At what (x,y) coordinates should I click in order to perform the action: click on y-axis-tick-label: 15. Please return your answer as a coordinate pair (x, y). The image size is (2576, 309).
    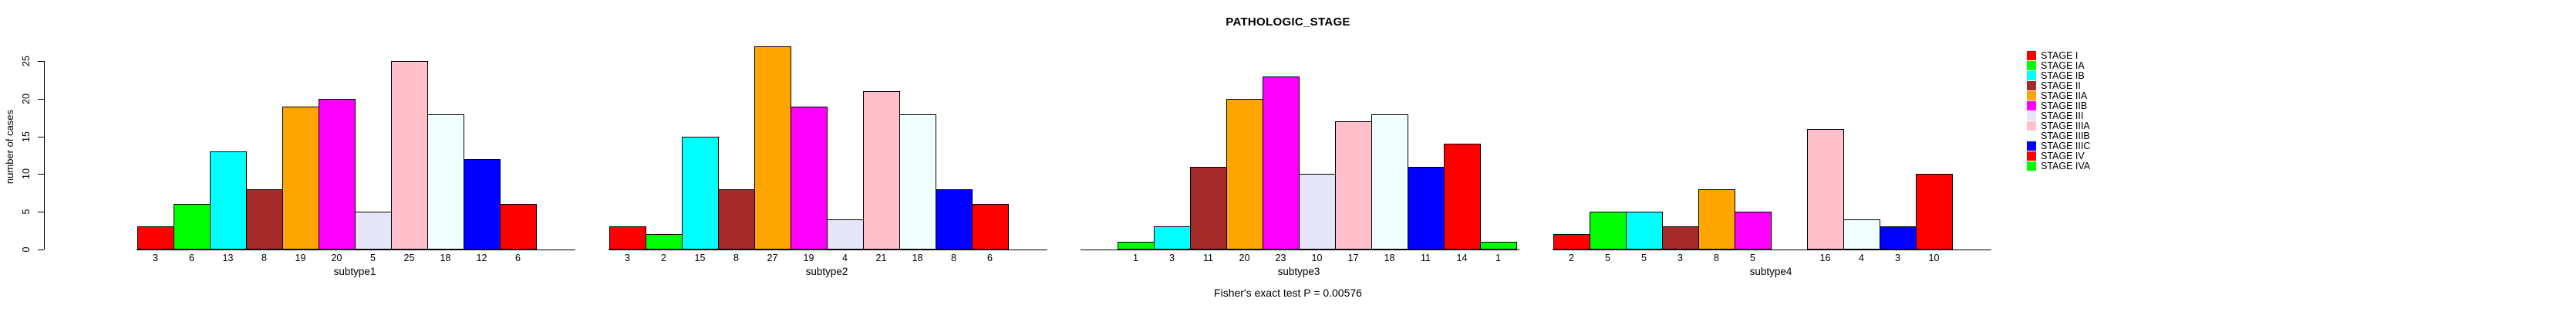
    Looking at the image, I should click on (26, 136).